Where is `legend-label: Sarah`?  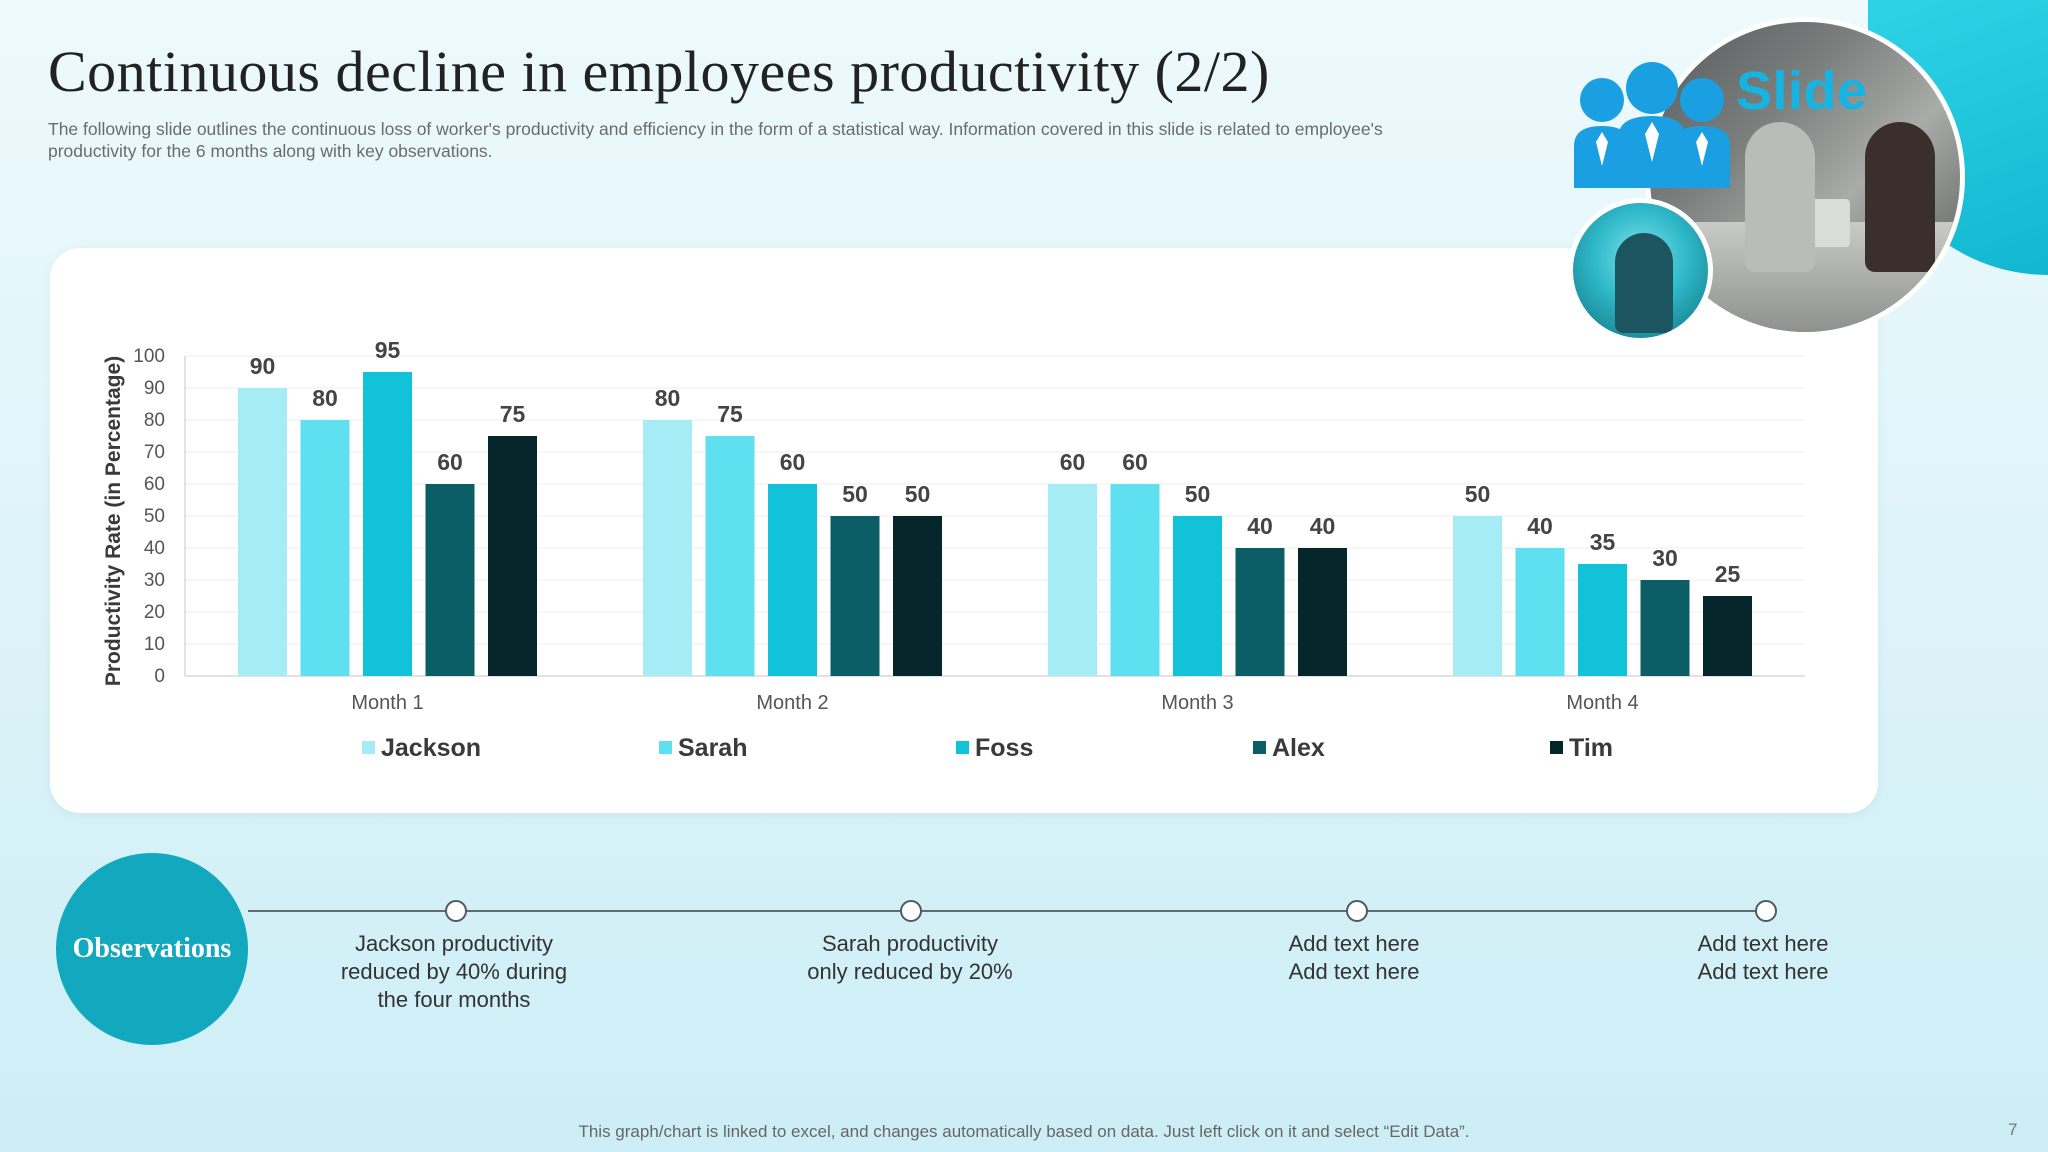
legend-label: Sarah is located at coordinates (712, 748).